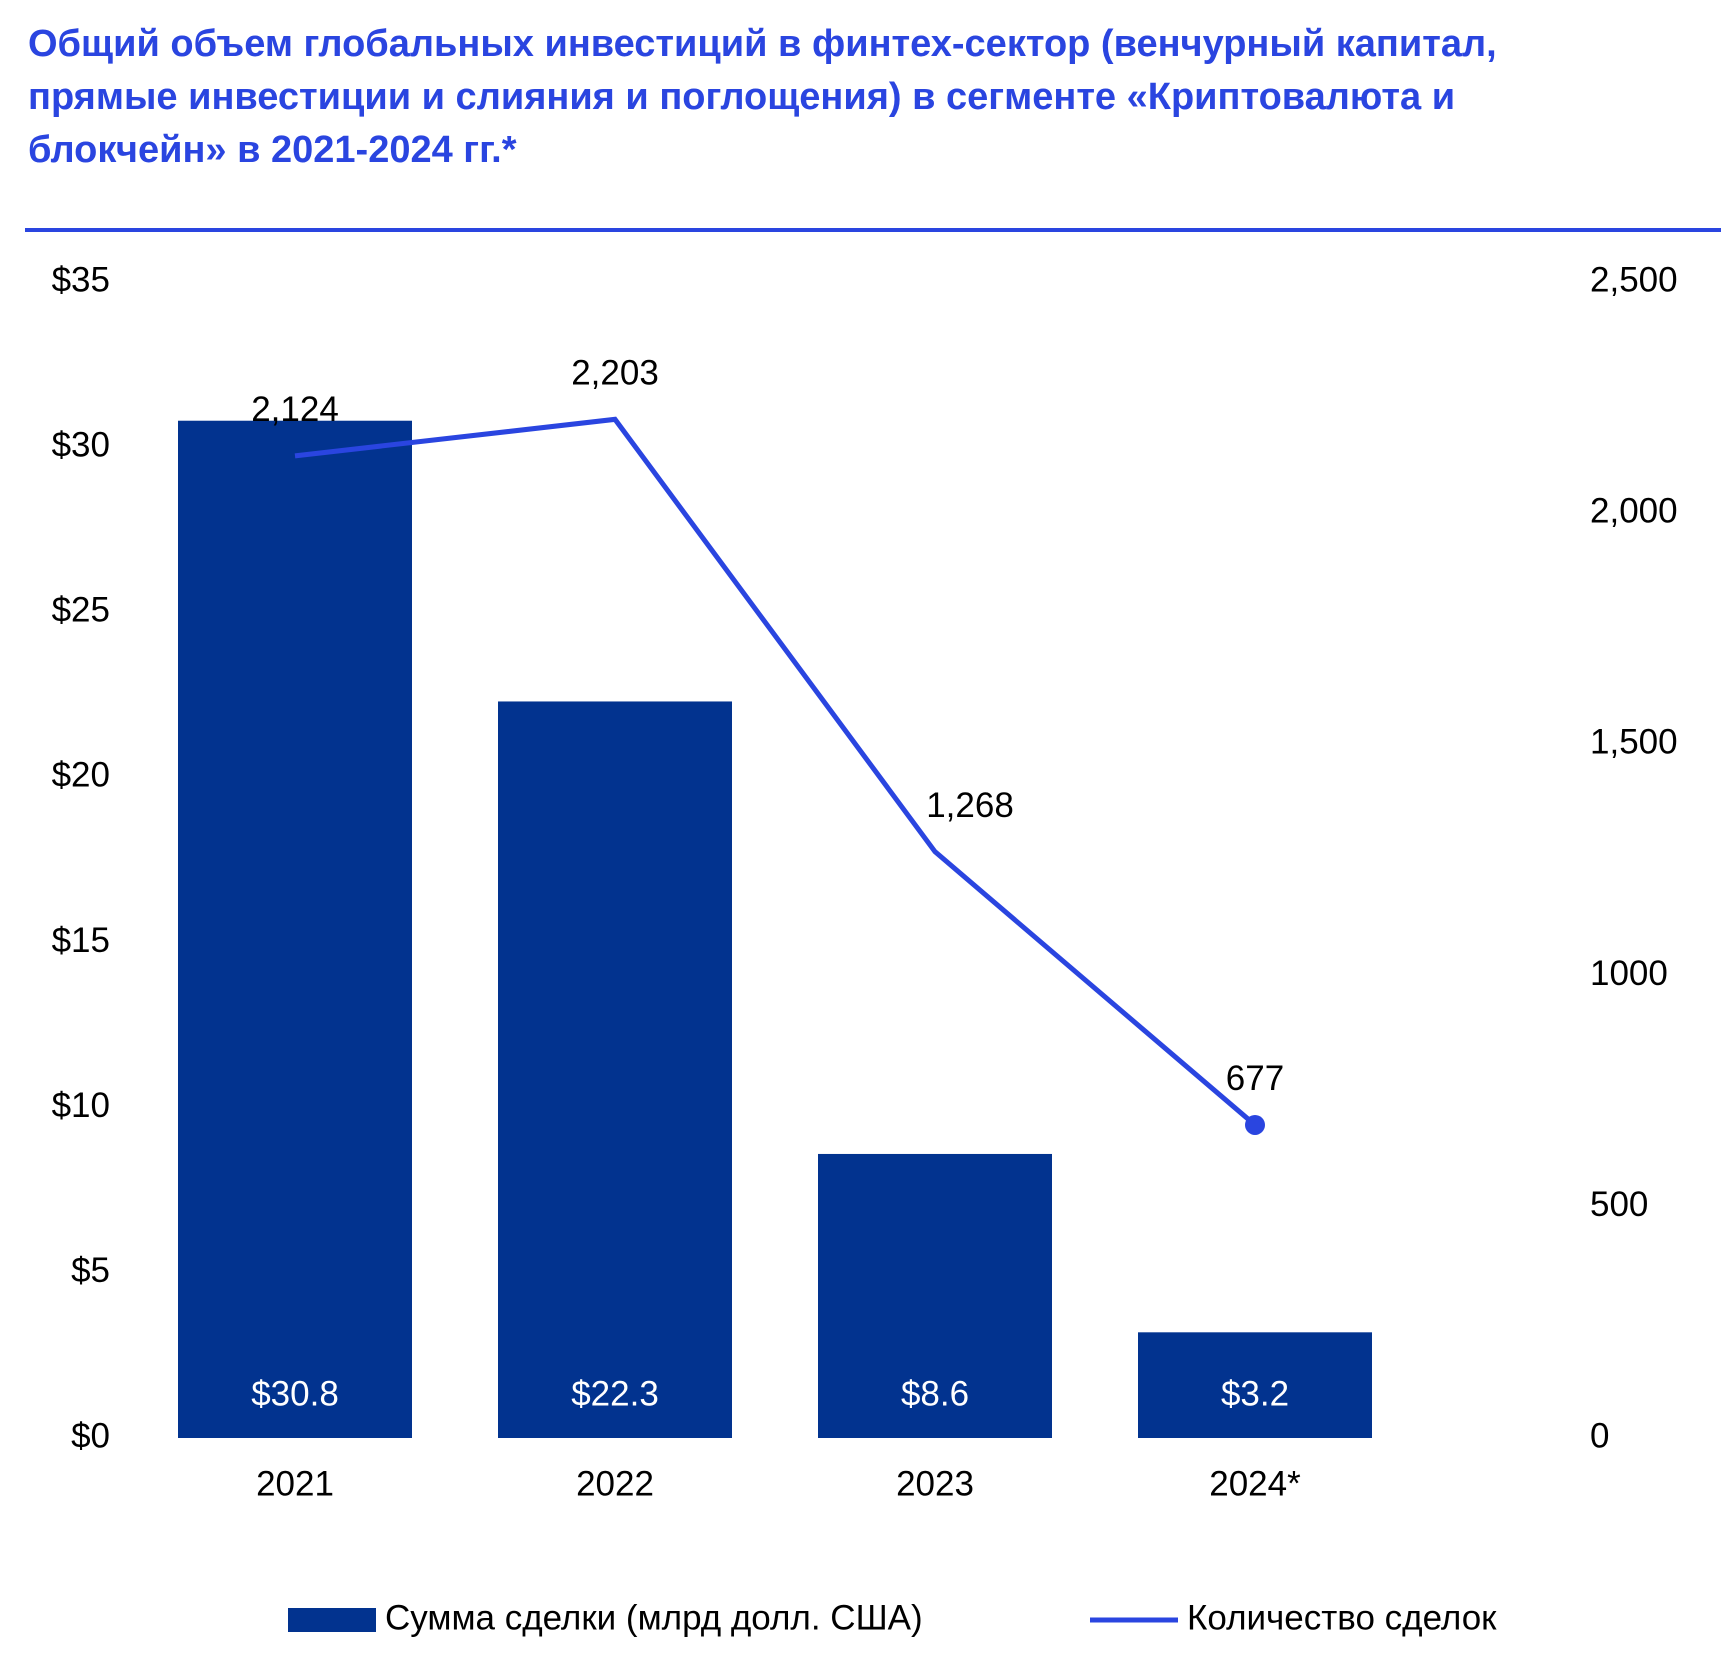 The height and width of the screenshot is (1666, 1721). Describe the element at coordinates (90, 1270) in the screenshot. I see `y-tick-label: $5` at that location.